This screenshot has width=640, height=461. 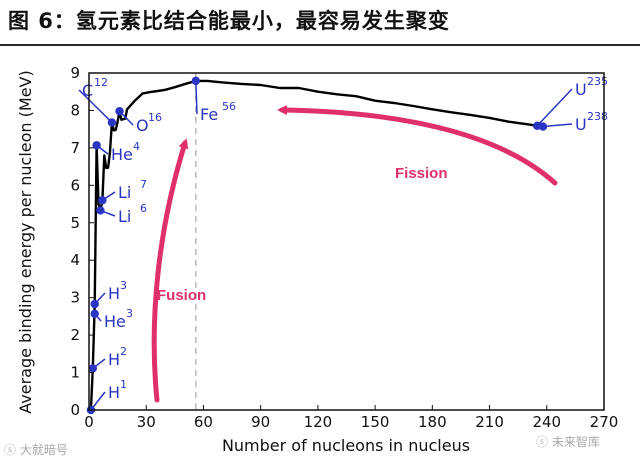 I want to click on x-tick-label: 120, so click(x=318, y=422).